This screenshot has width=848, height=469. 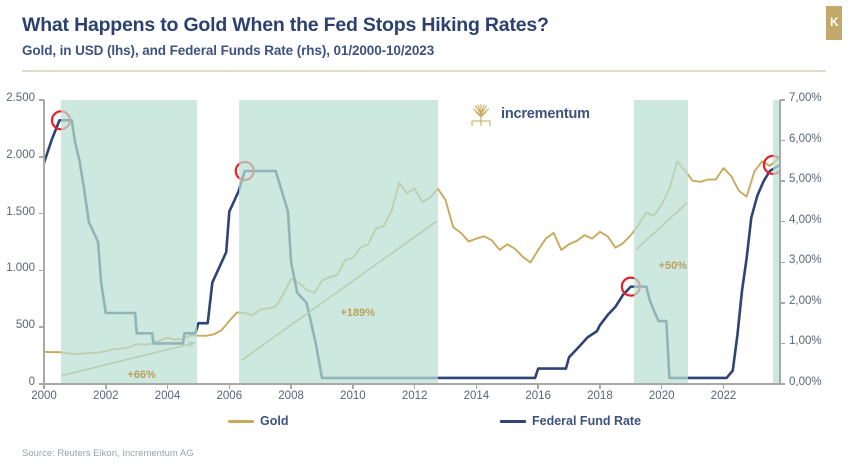 I want to click on x-axis-label: 2008, so click(x=291, y=396).